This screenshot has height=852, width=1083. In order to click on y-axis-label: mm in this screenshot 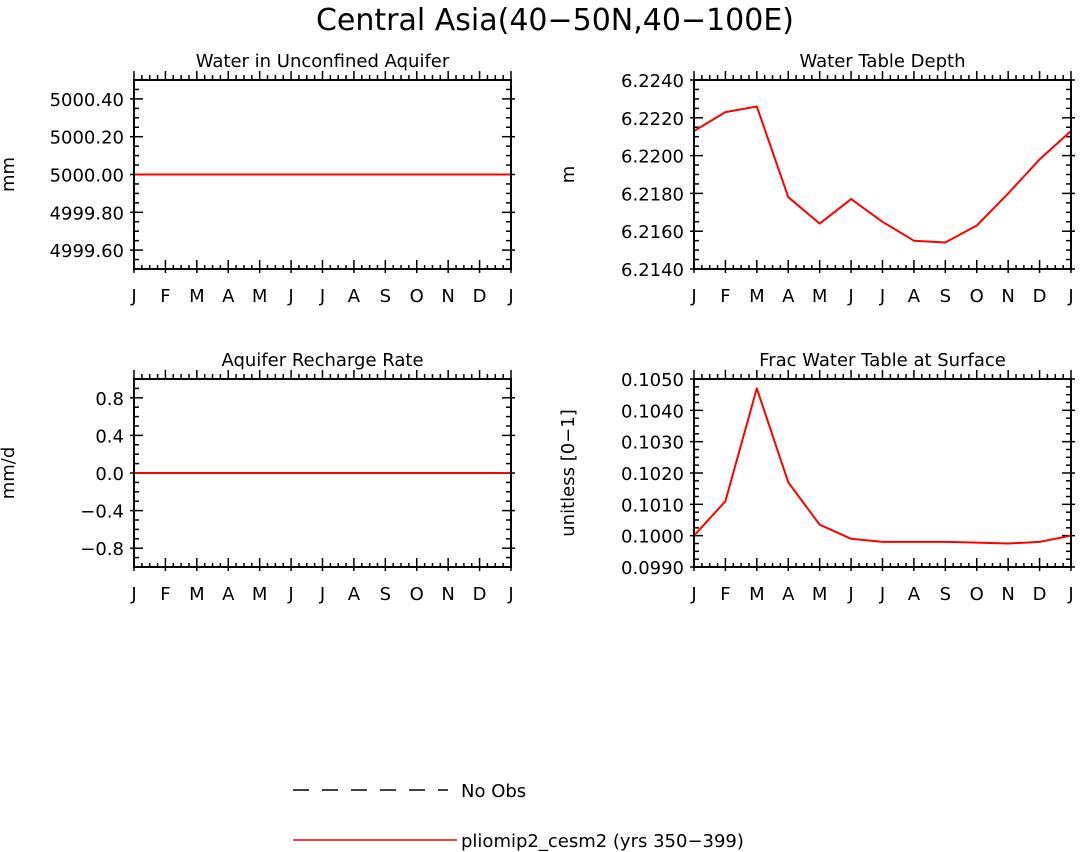, I will do `click(9, 174)`.